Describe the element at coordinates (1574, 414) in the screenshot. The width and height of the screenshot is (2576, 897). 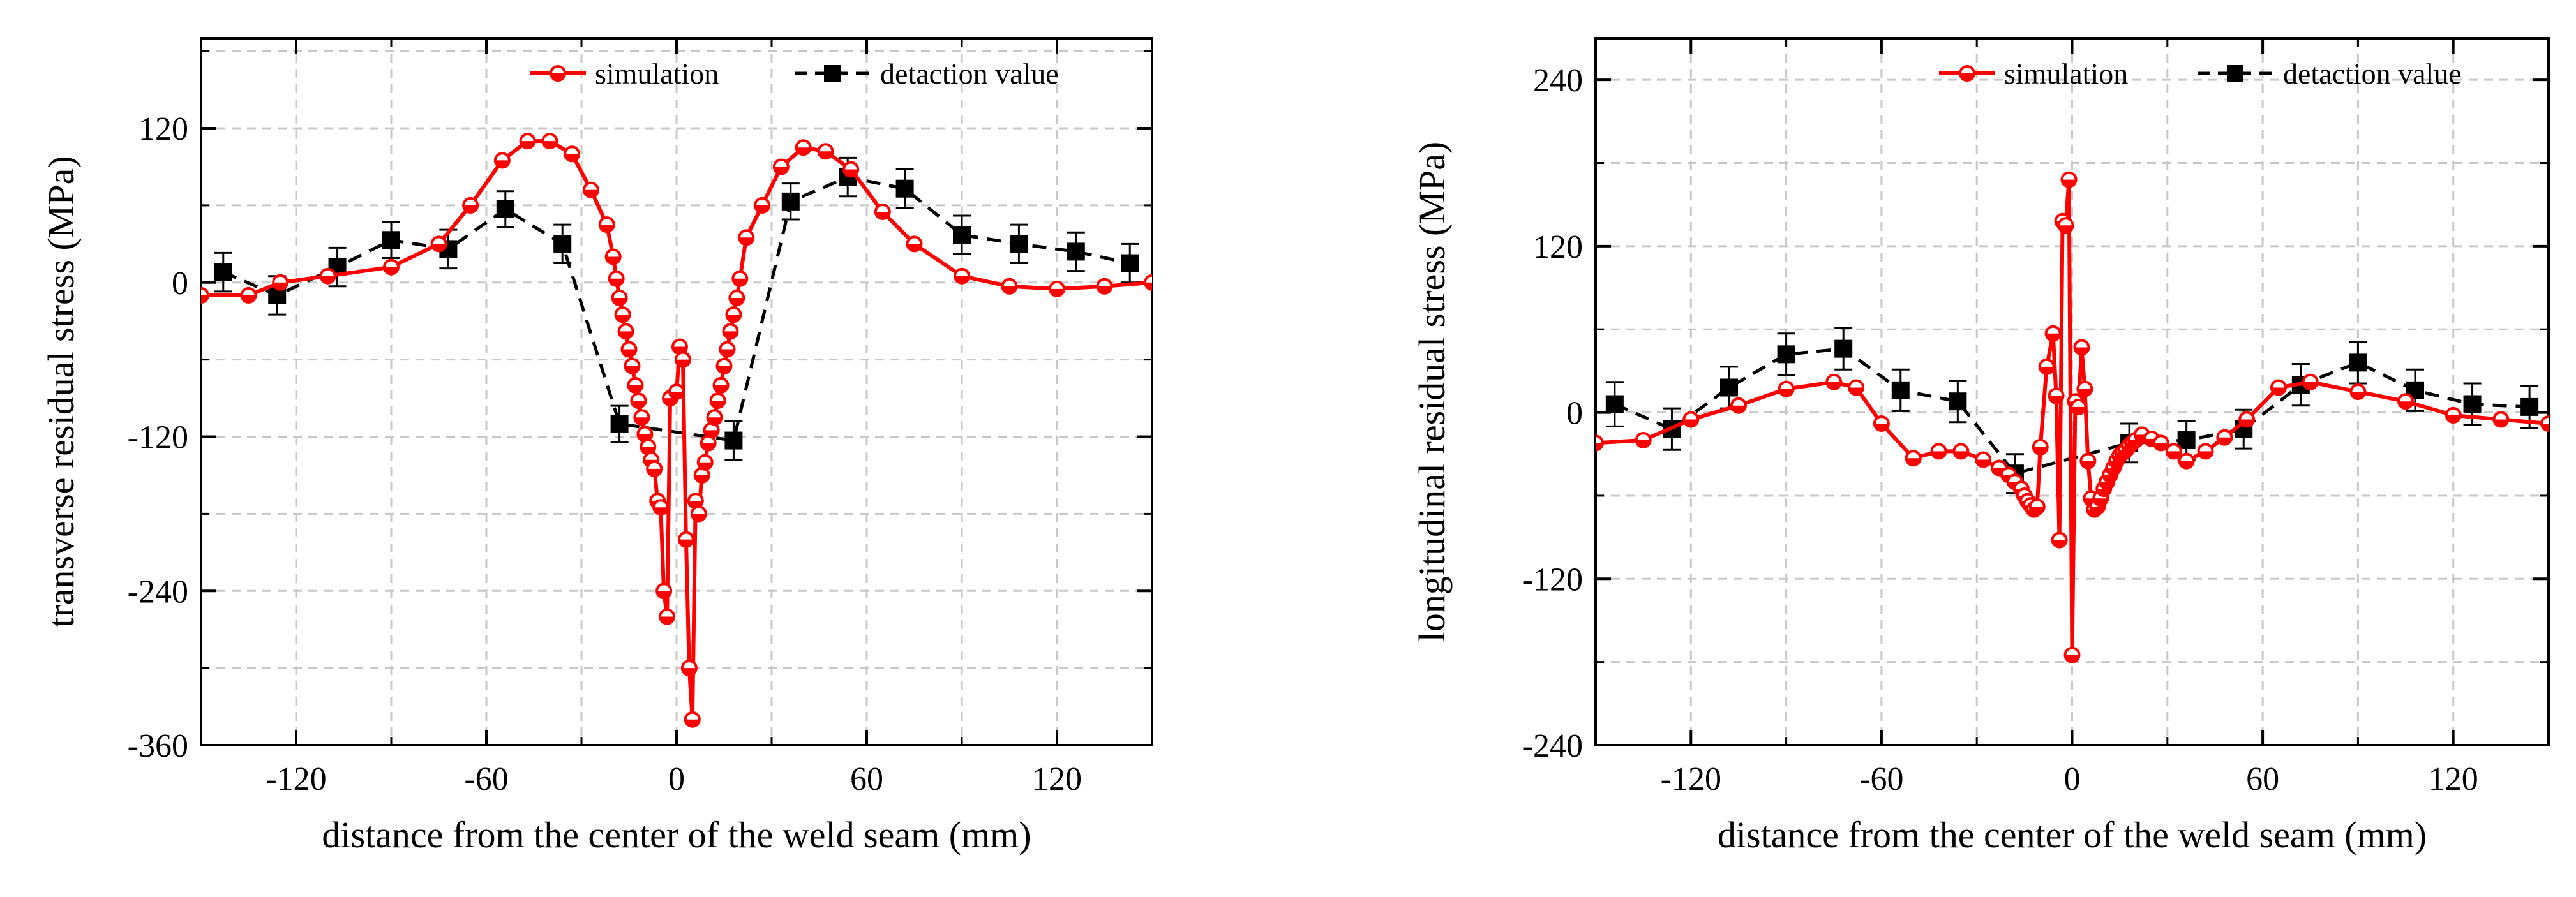
I see `y-tick-label: 0` at that location.